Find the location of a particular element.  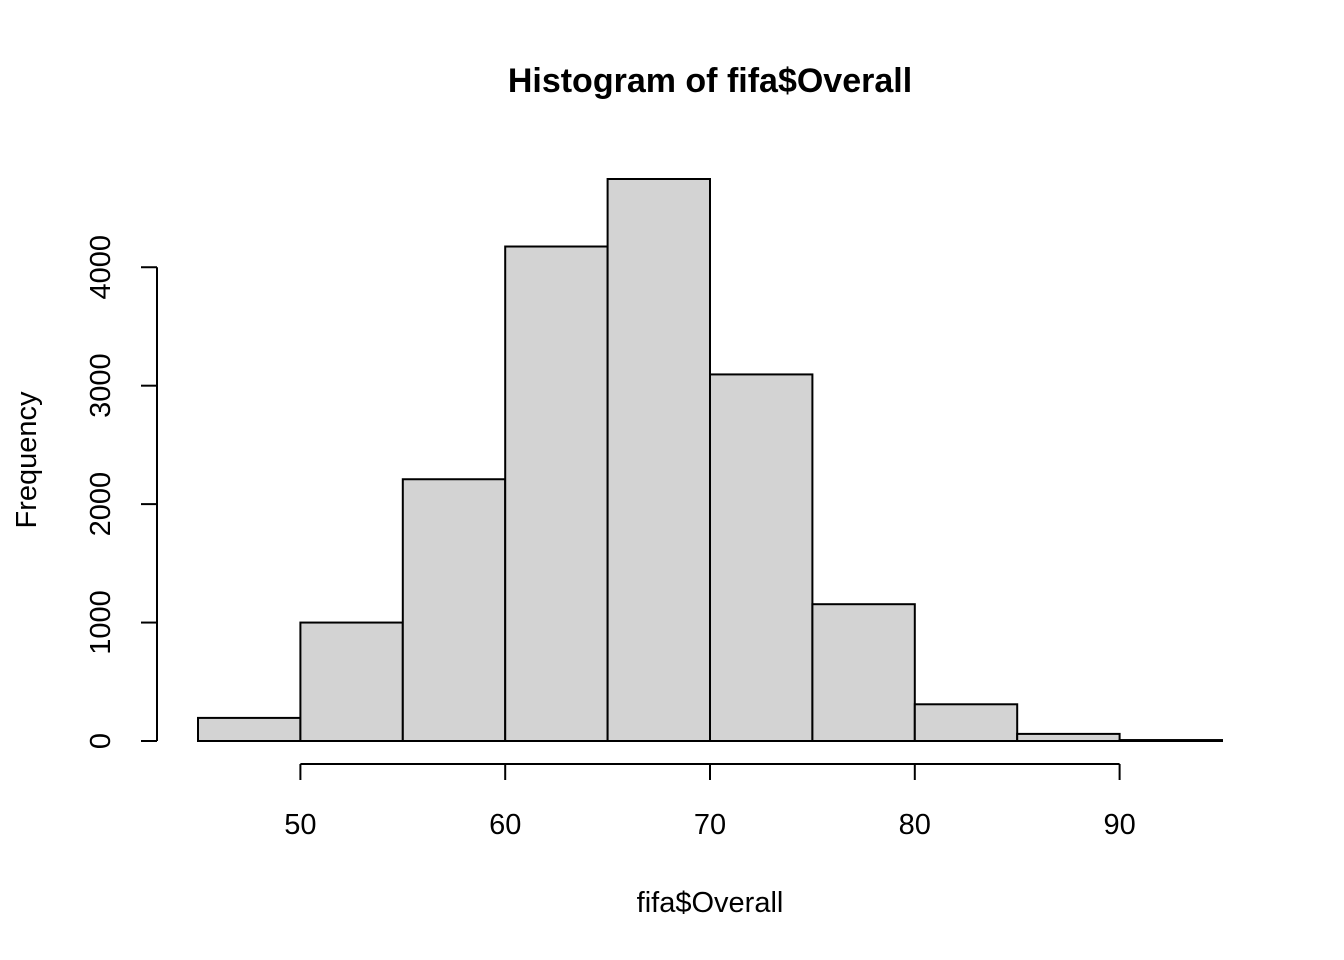

y-tick-label-1000: 1000 is located at coordinates (101, 622).